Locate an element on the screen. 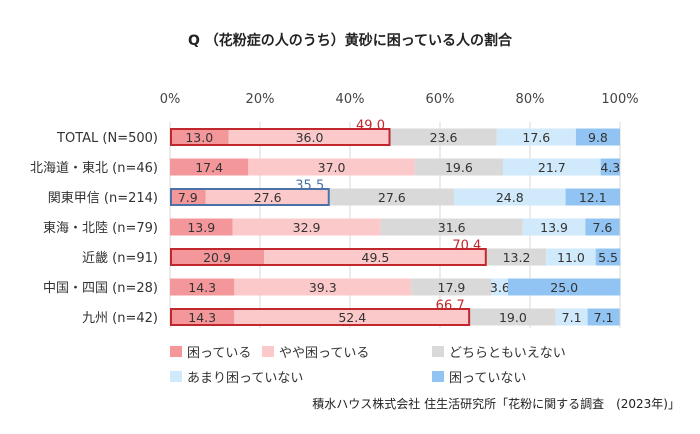 Image resolution: width=700 pixels, height=434 pixels. legend-label: あまり困っていない is located at coordinates (245, 378).